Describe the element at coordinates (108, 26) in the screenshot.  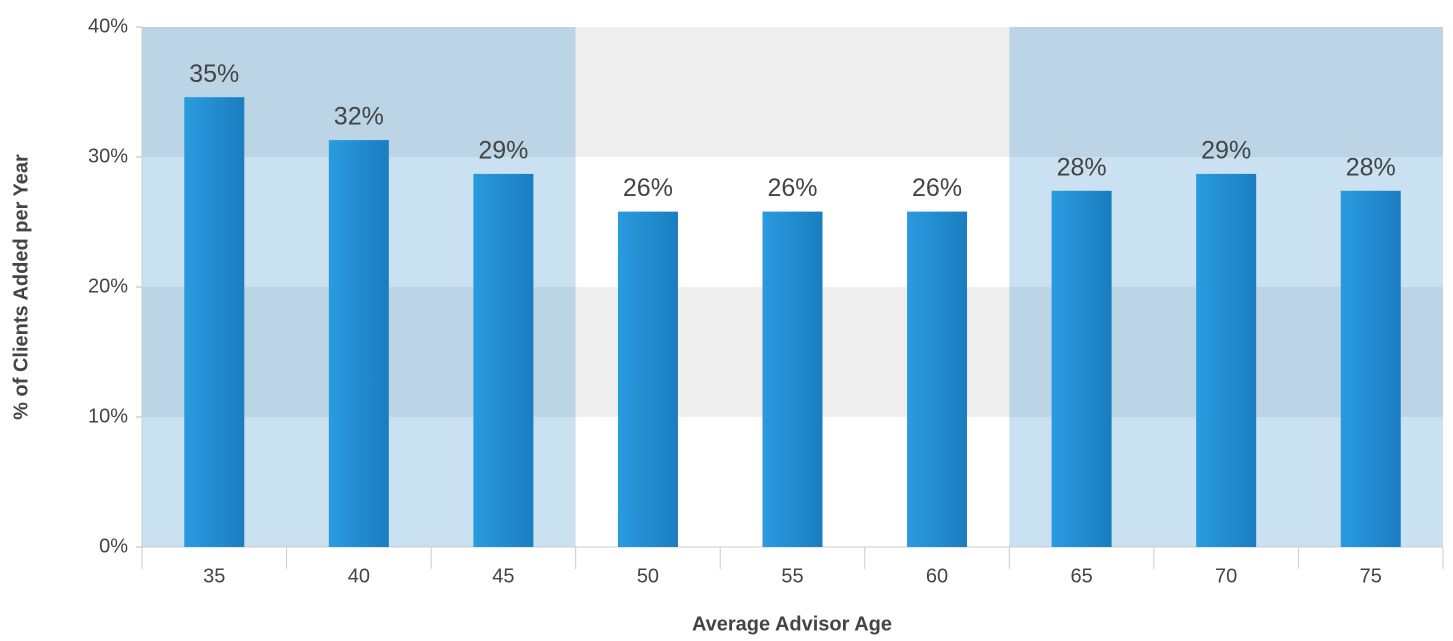
I see `y-tick-label: 40%` at that location.